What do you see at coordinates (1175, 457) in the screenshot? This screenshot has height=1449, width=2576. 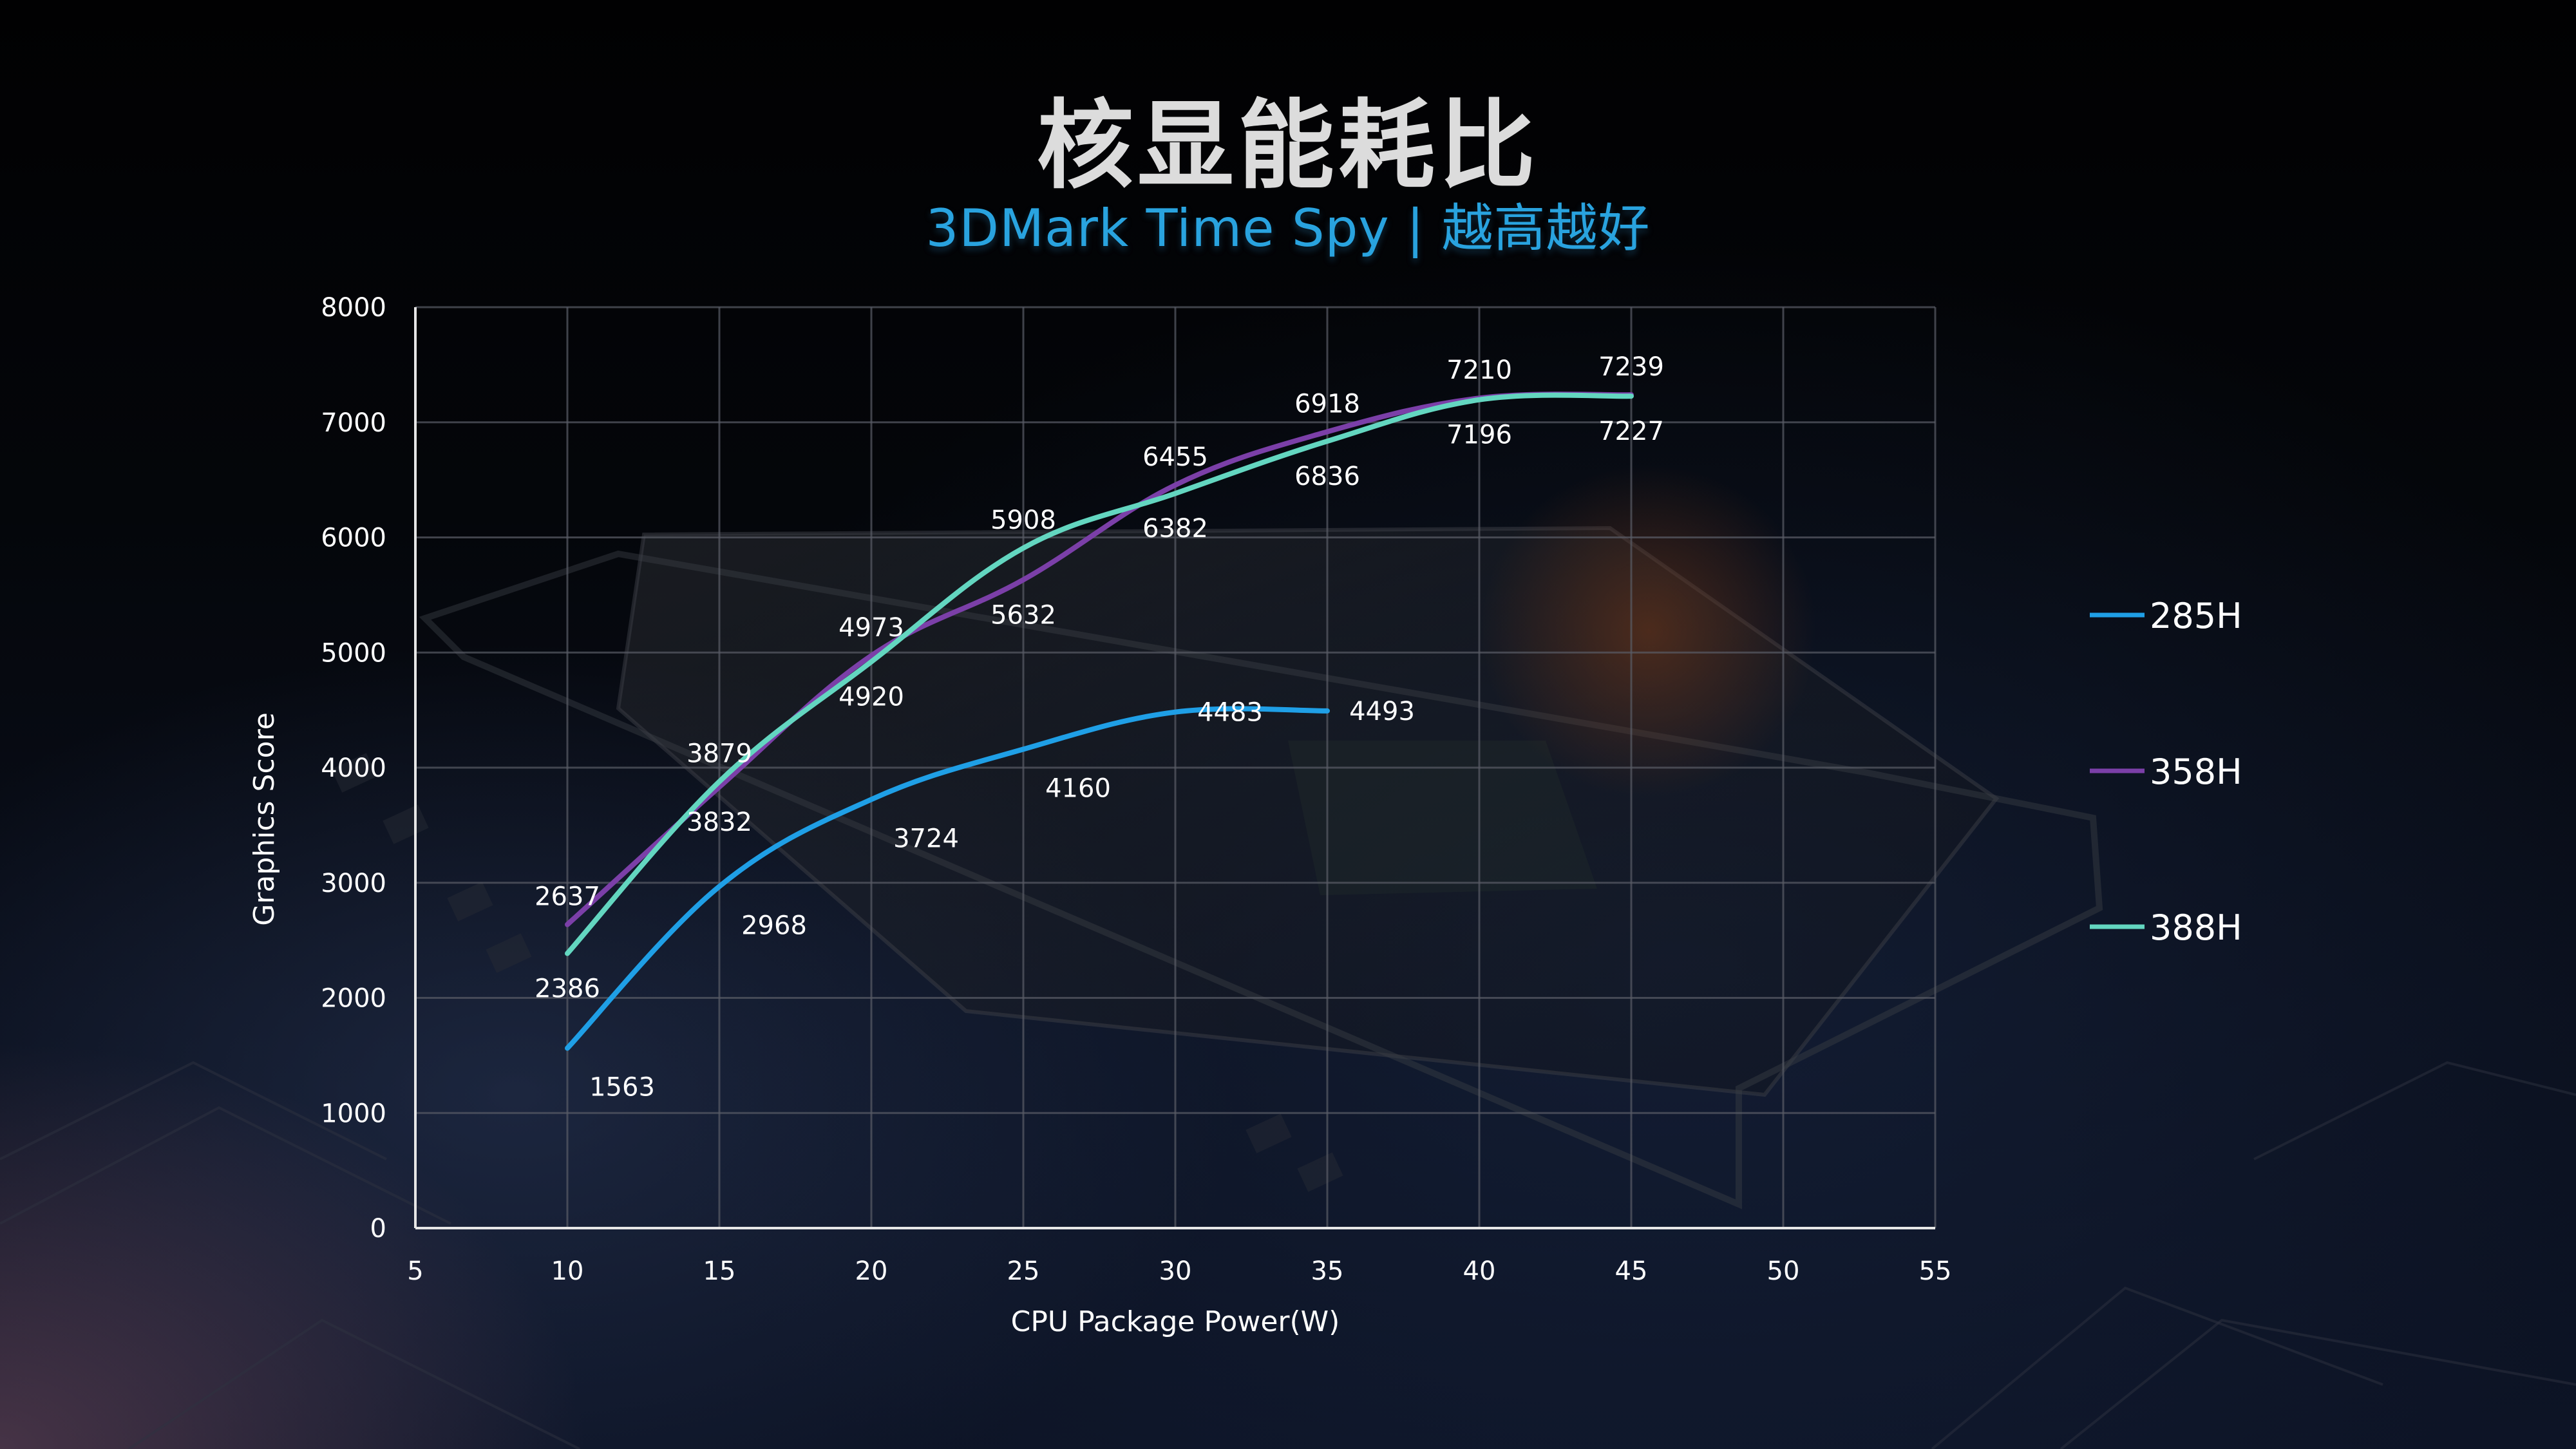 I see `data-label-358H: 6455` at bounding box center [1175, 457].